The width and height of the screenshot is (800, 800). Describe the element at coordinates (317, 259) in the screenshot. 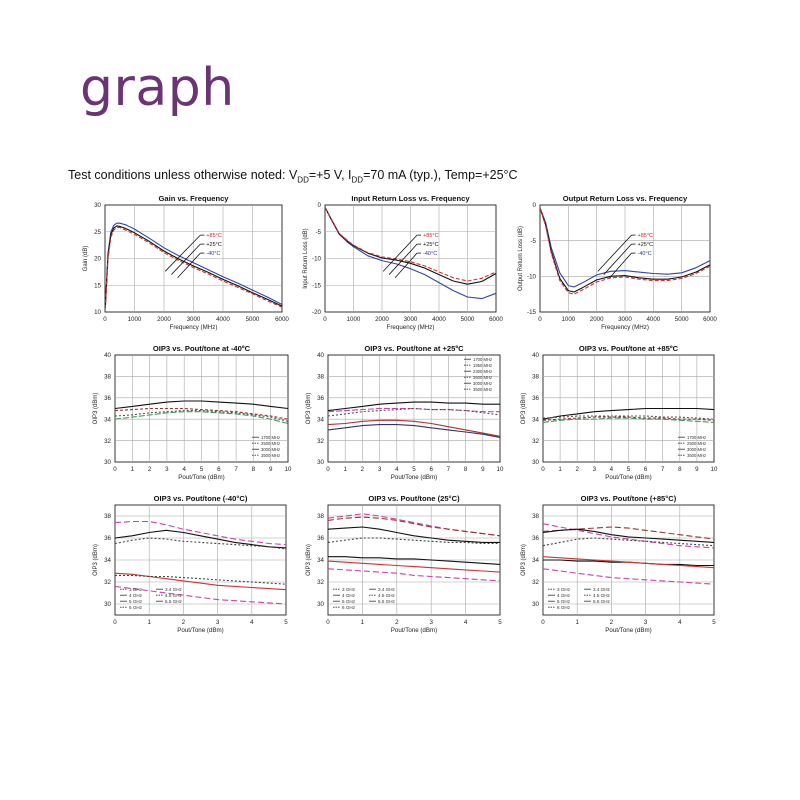

I see `y-tick-label: -10` at that location.